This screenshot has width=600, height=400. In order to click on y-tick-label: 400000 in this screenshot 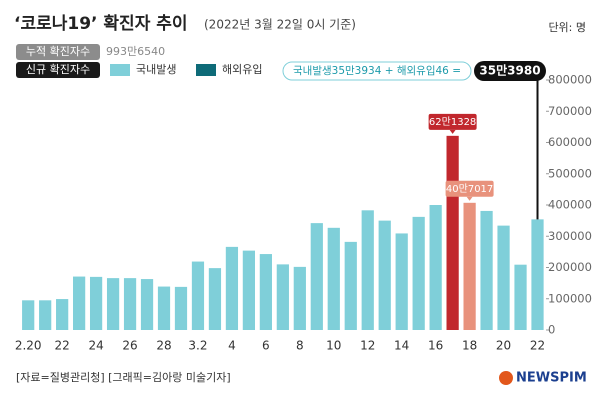, I will do `click(570, 205)`.